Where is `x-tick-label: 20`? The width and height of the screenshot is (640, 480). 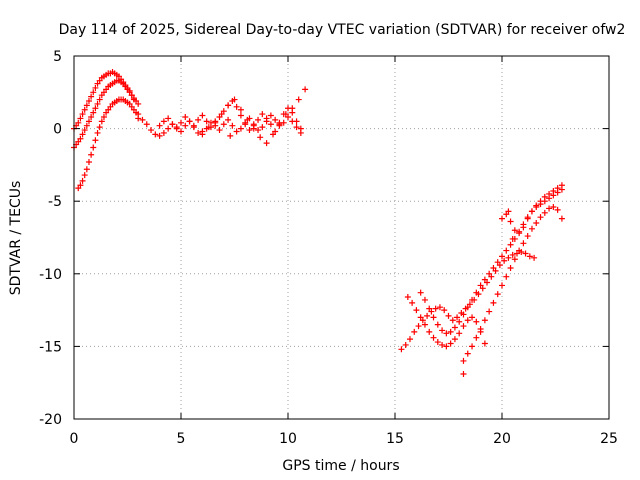 x-tick-label: 20 is located at coordinates (502, 439).